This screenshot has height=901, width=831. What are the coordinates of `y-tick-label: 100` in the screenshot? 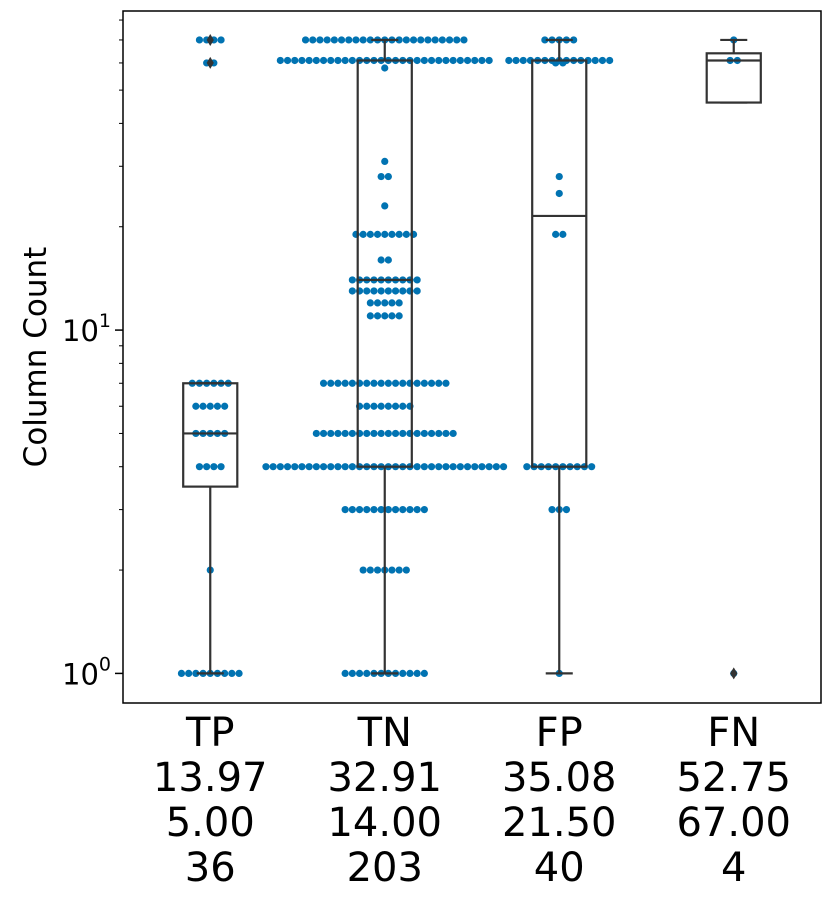 It's located at (86, 672).